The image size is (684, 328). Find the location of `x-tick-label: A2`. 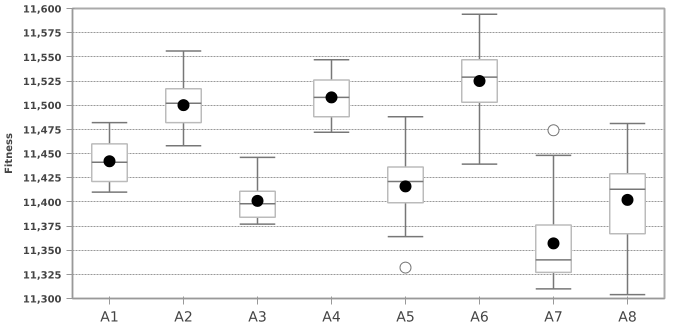

x-tick-label: A2 is located at coordinates (183, 318).